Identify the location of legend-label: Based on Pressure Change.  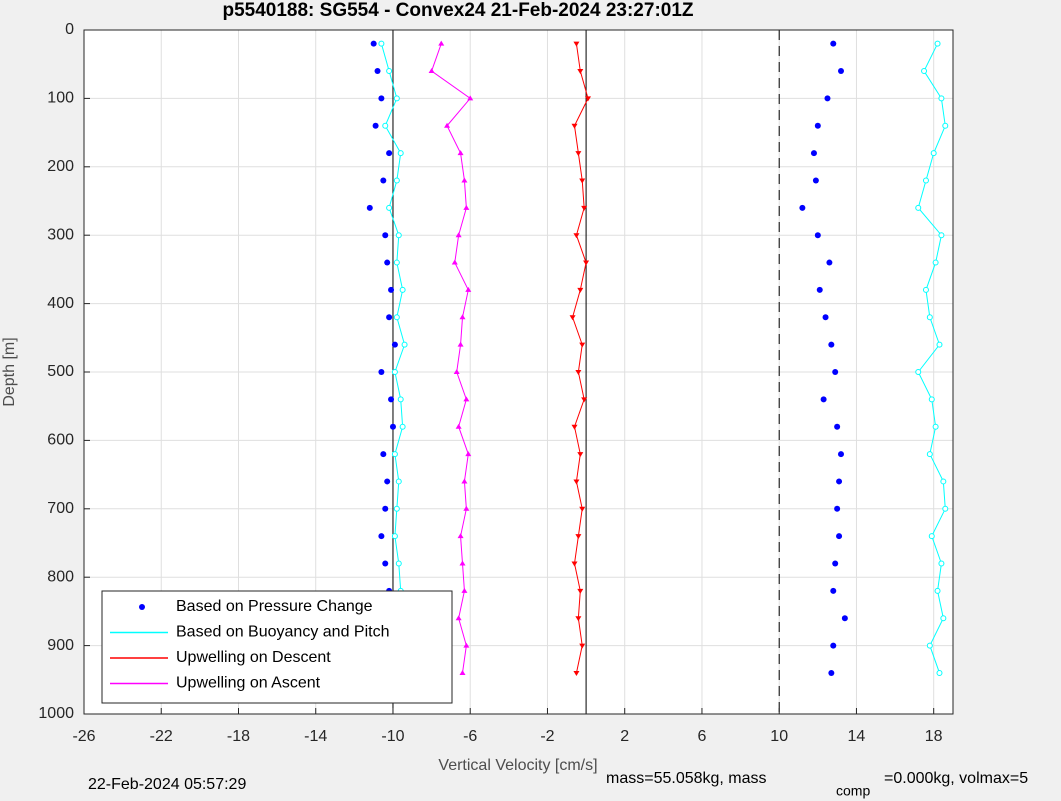
(274, 606).